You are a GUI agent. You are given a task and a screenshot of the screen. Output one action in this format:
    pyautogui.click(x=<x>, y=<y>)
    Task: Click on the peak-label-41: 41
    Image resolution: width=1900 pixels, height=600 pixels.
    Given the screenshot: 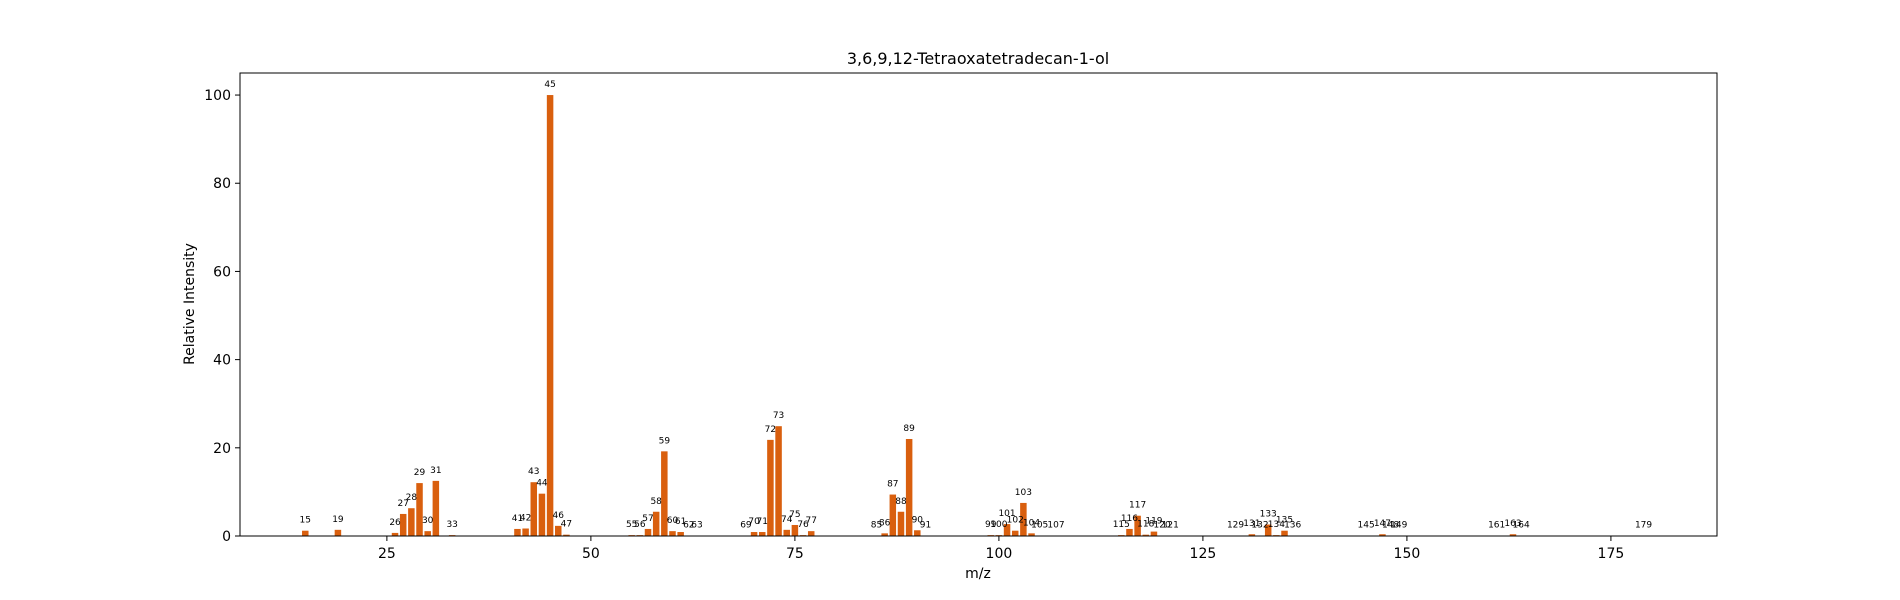 What is the action you would take?
    pyautogui.click(x=517, y=519)
    